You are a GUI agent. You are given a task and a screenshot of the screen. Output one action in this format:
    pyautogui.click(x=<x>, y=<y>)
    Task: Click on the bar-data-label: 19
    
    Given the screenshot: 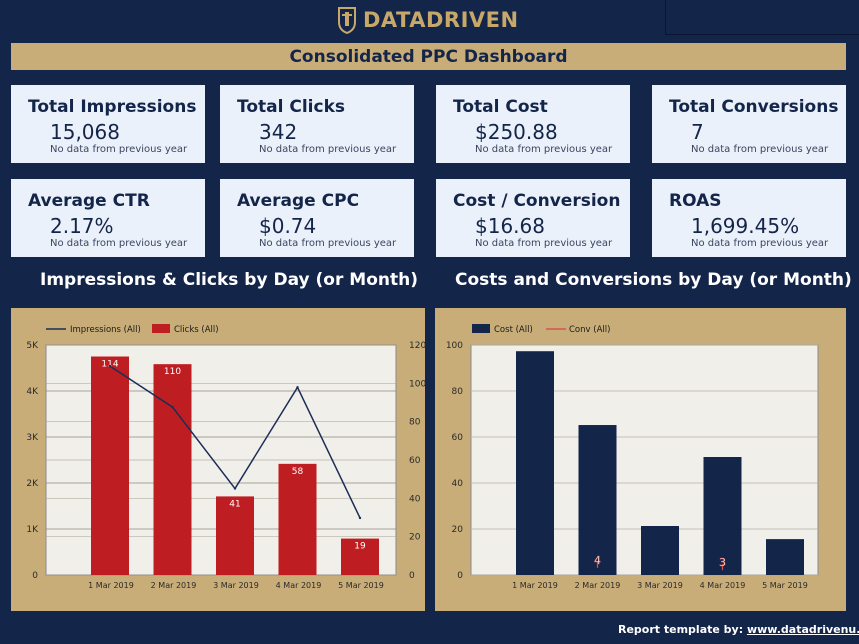 What is the action you would take?
    pyautogui.click(x=360, y=547)
    